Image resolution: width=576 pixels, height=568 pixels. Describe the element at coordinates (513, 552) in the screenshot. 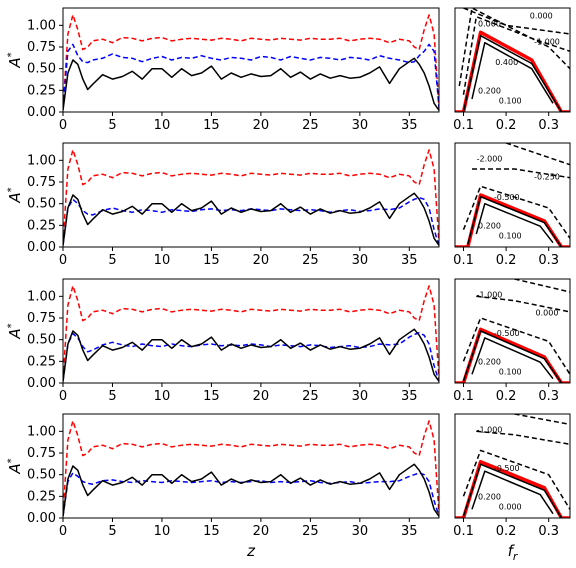

I see `x-axis-label: fr` at that location.